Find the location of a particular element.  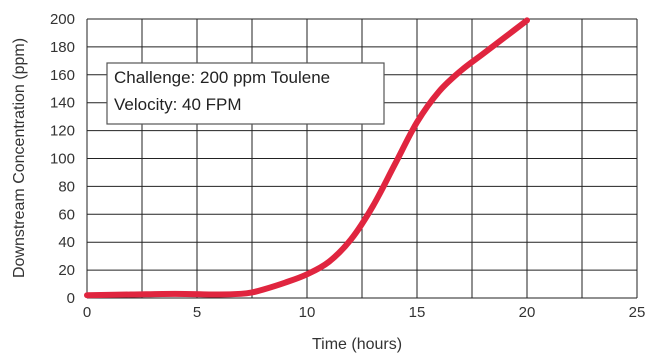

x-tick-label: 5 is located at coordinates (197, 312).